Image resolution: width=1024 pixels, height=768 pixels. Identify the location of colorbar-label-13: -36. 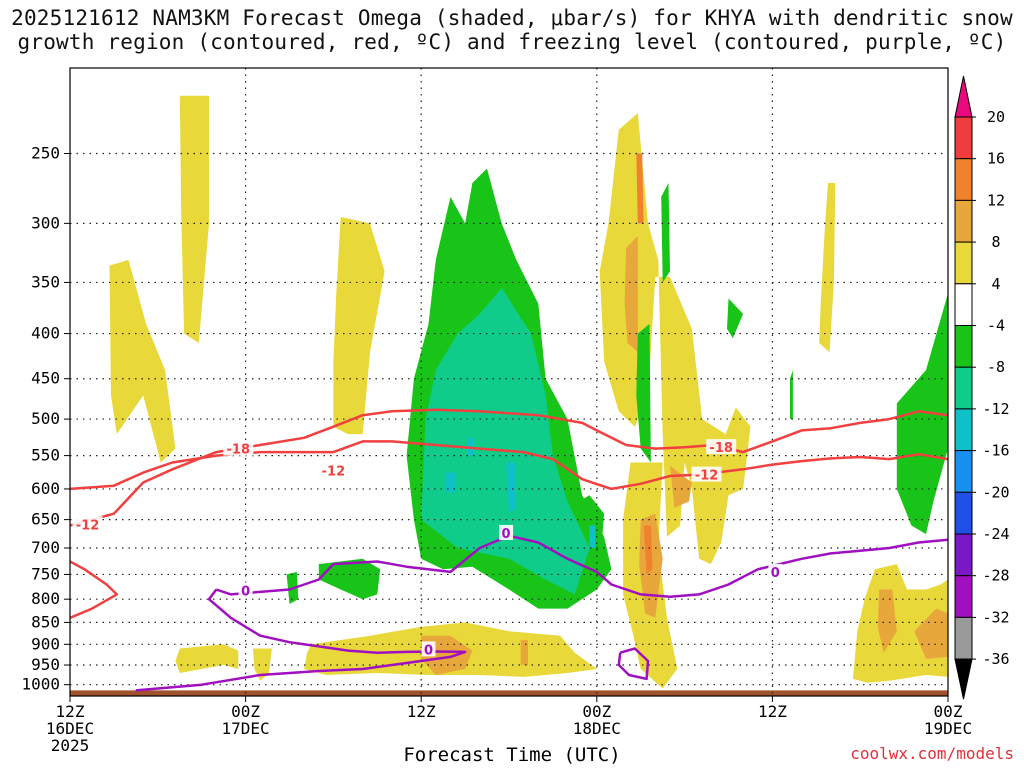
(995, 659).